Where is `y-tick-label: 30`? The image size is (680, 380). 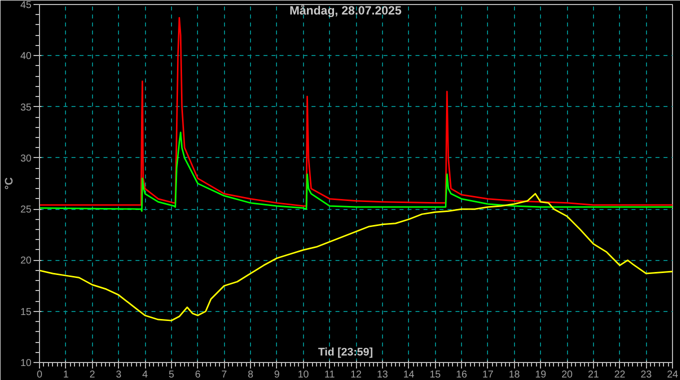
y-tick-label: 30 is located at coordinates (26, 158).